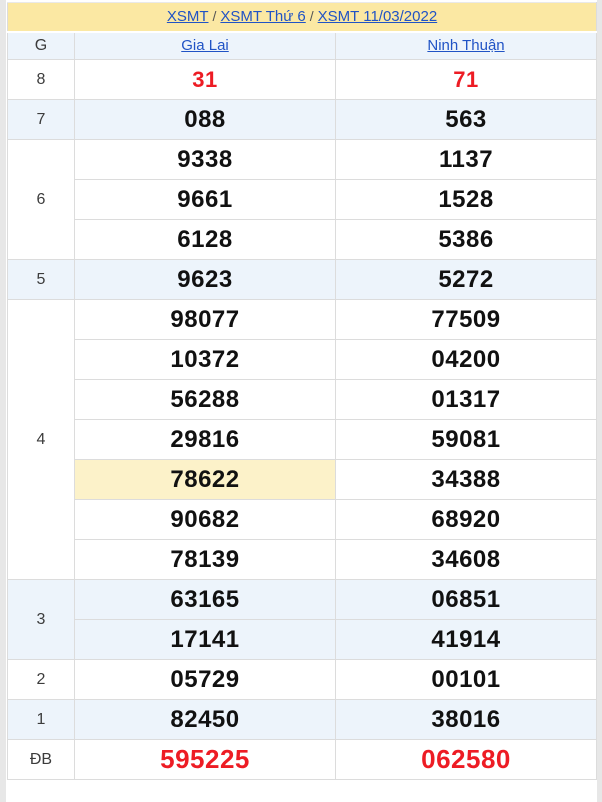 This screenshot has height=802, width=602. I want to click on result-cell: 9623, so click(205, 279).